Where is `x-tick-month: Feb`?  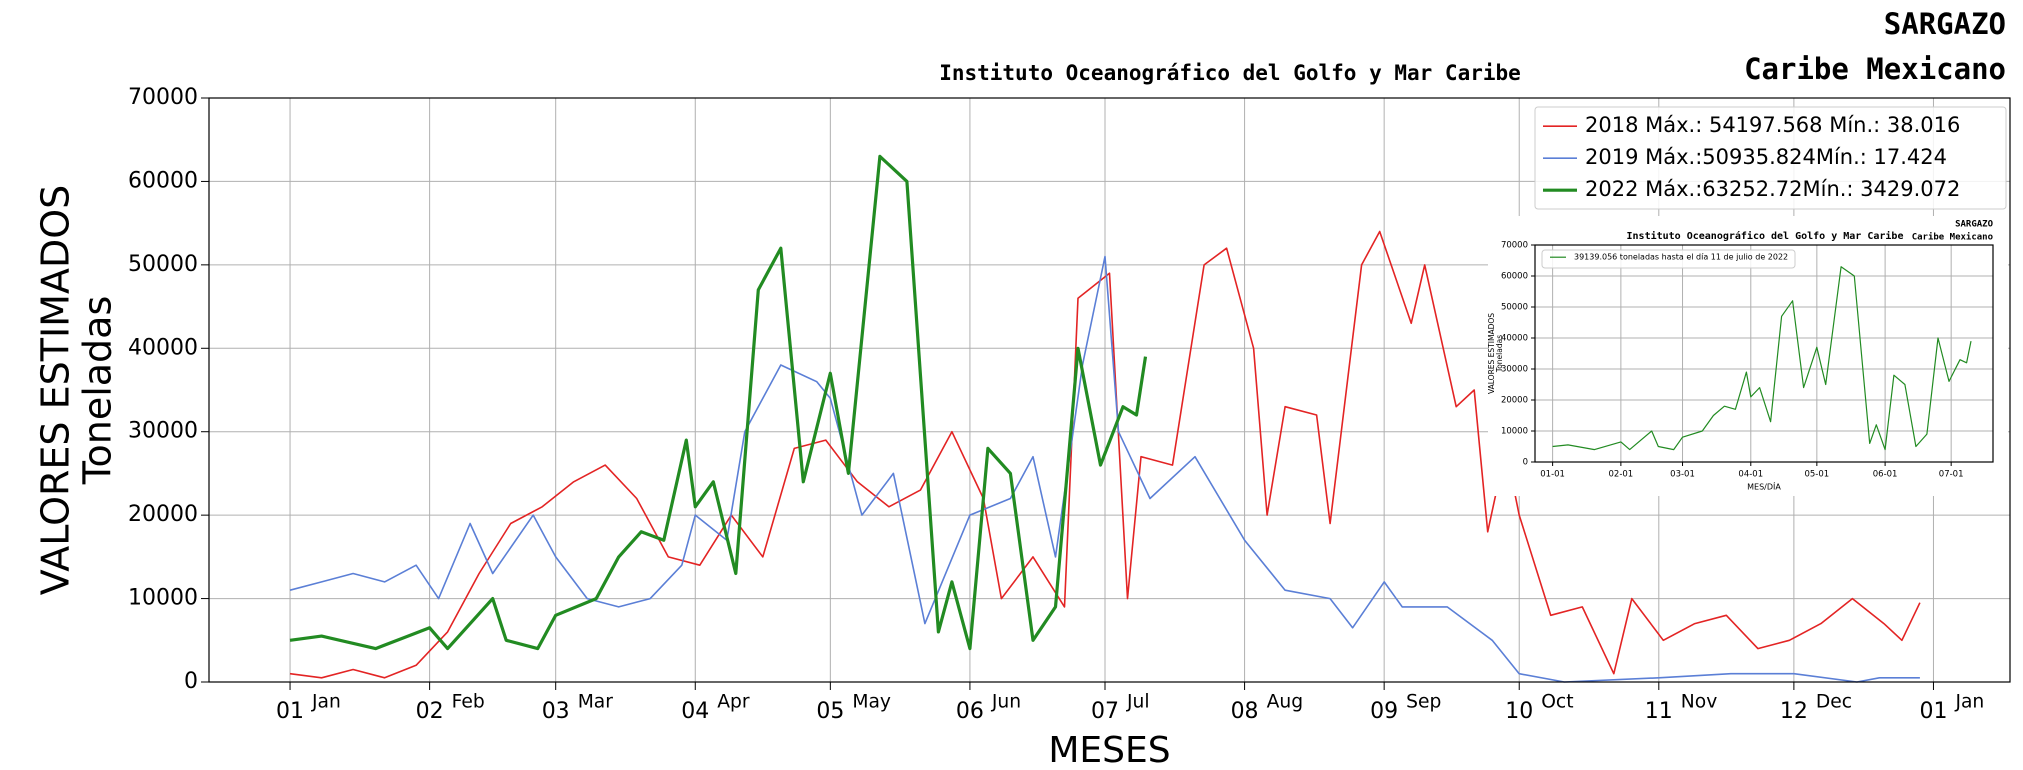
x-tick-month: Feb is located at coordinates (468, 702).